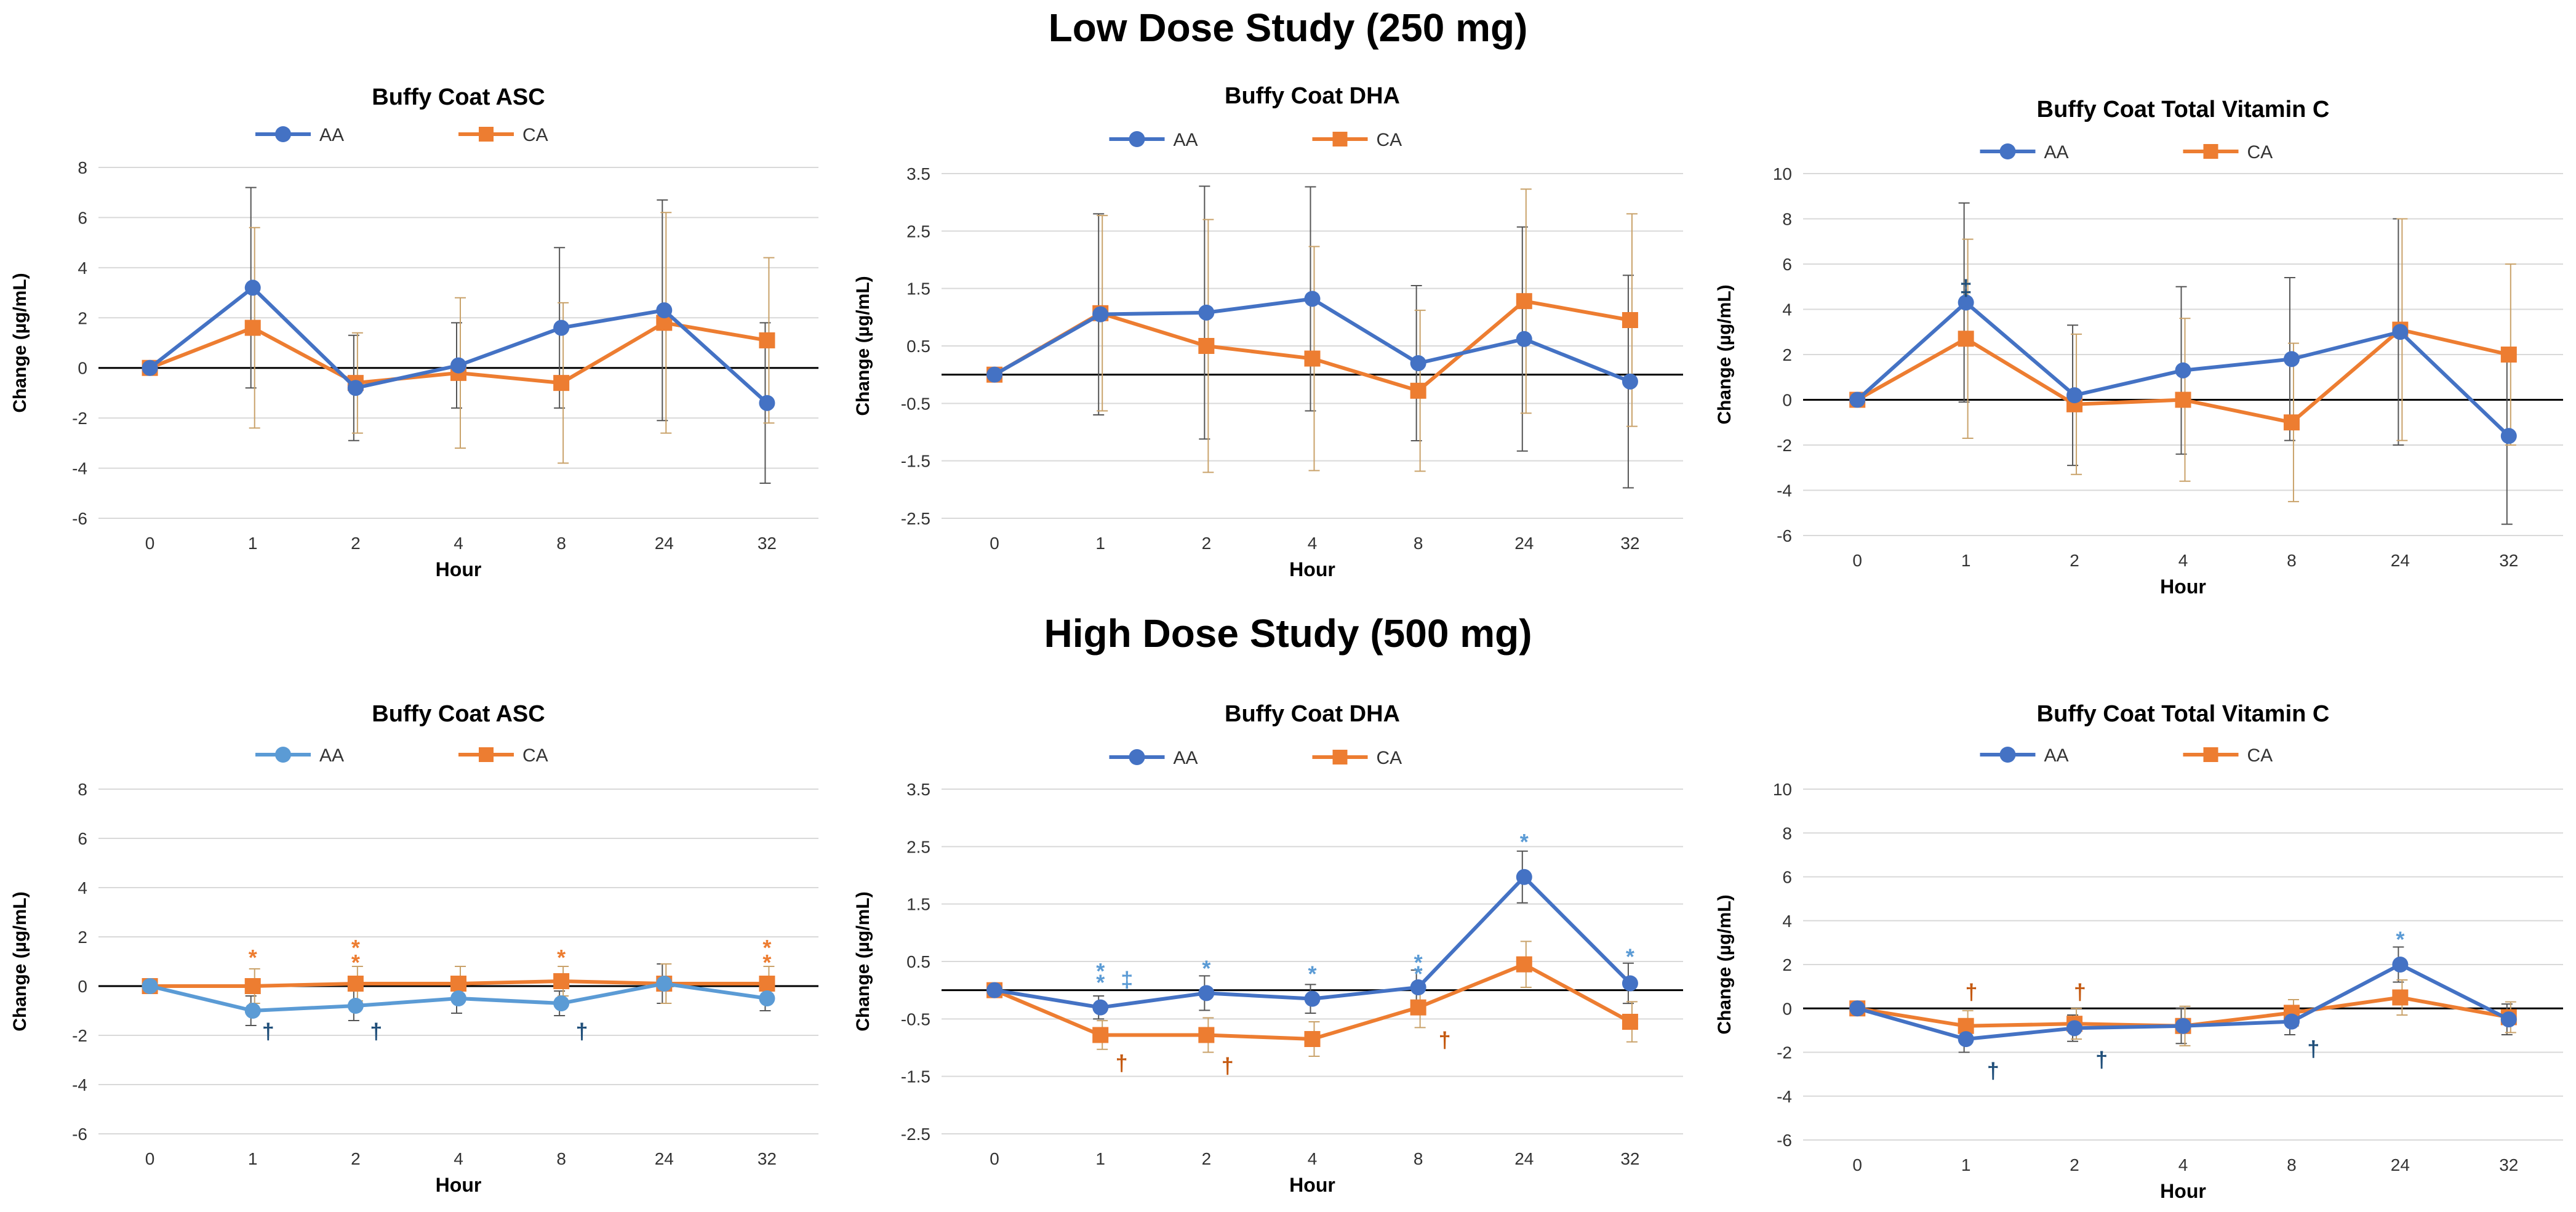 The image size is (2576, 1212). Describe the element at coordinates (915, 518) in the screenshot. I see `y-tick-label: -2.5` at that location.